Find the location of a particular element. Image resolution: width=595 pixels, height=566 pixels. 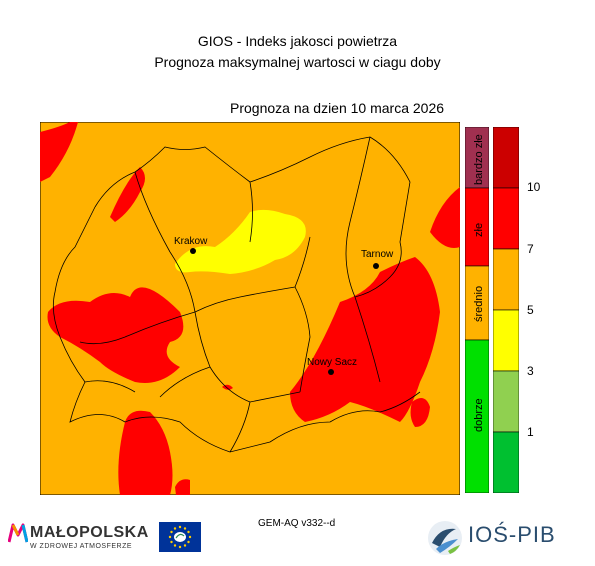

ios-pib-text: IOŚ-PIB is located at coordinates (512, 534).